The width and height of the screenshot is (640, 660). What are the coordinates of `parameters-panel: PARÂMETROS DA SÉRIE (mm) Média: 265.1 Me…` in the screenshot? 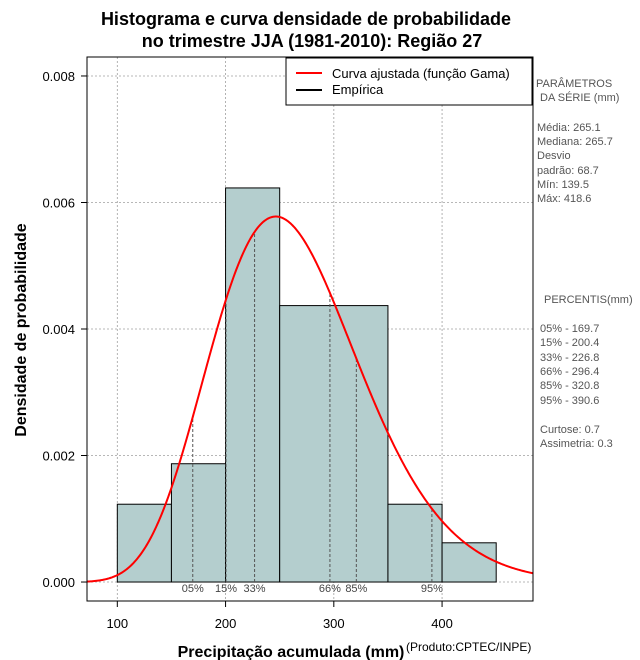 It's located at (577, 141).